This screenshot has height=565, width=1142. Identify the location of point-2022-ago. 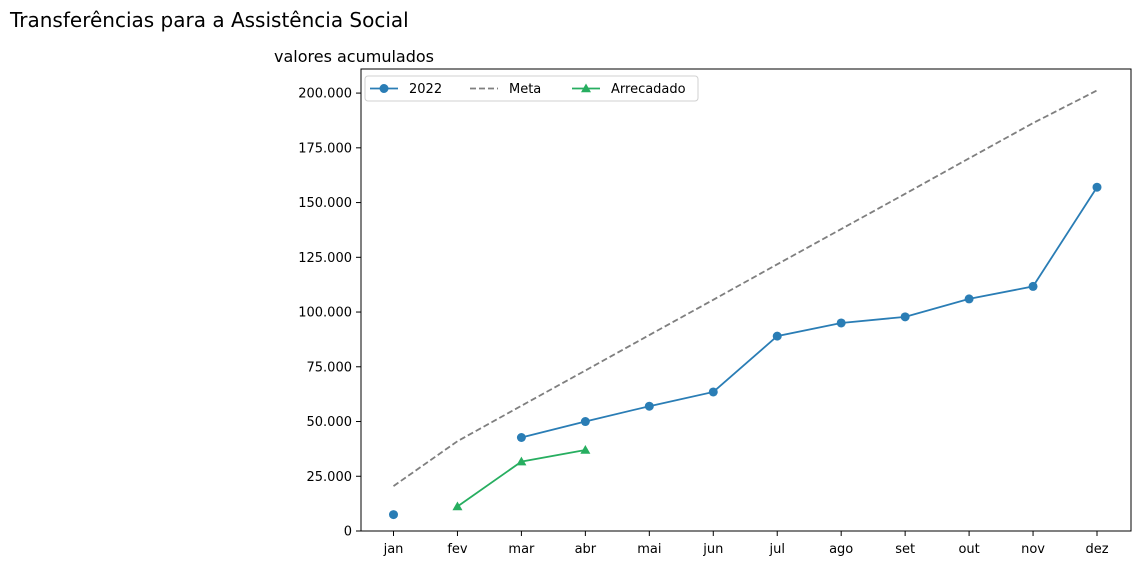
(841, 323).